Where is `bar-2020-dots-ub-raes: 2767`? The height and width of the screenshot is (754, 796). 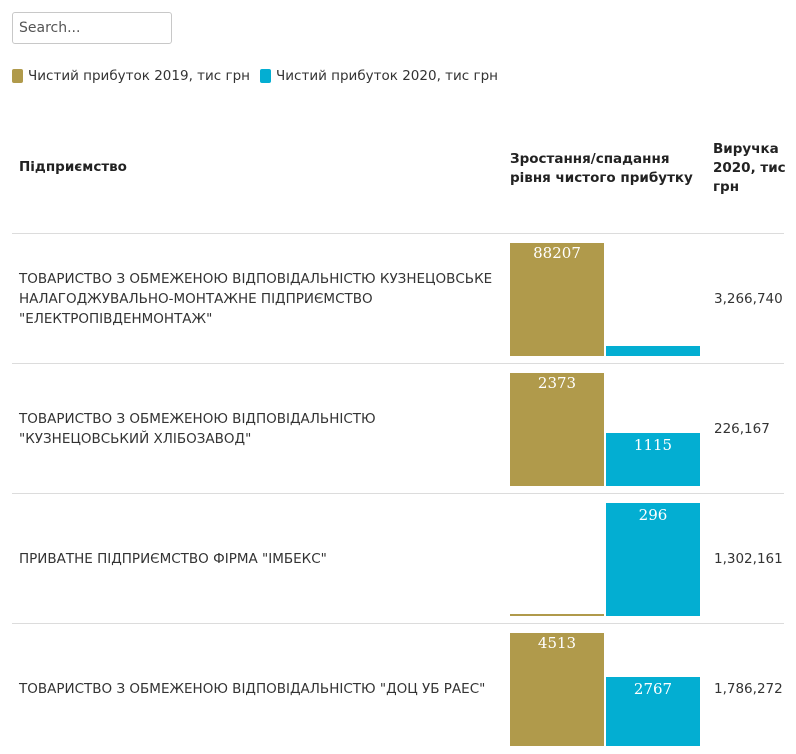 bar-2020-dots-ub-raes: 2767 is located at coordinates (653, 711).